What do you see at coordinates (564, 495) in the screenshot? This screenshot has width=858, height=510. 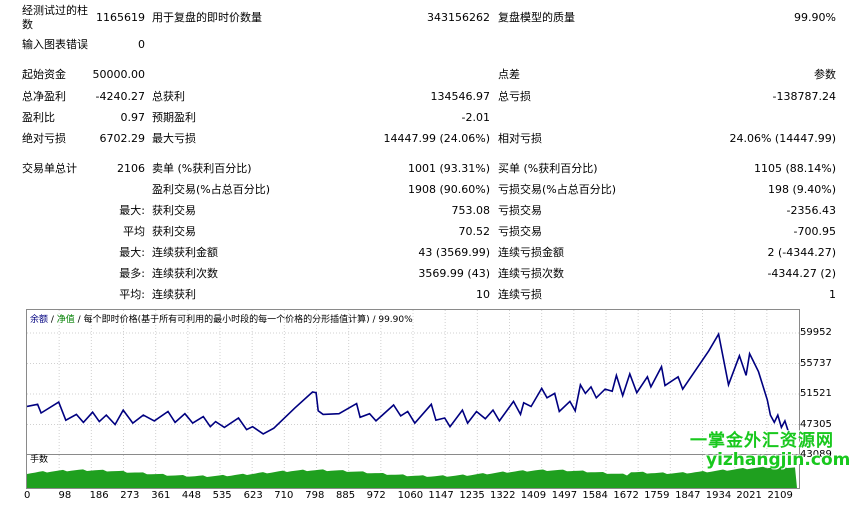 I see `x-tick-label: 1497` at bounding box center [564, 495].